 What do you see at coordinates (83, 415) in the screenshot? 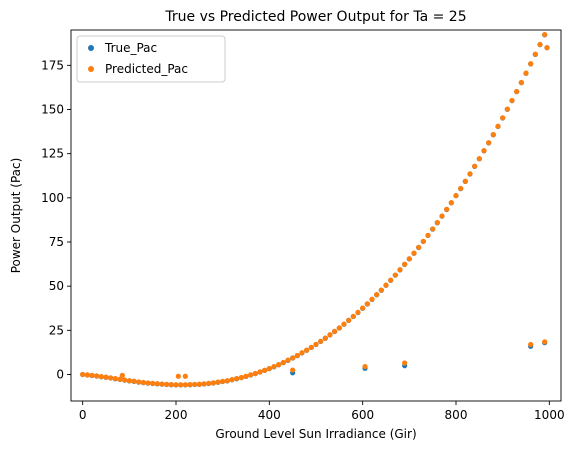
I see `x-tick-label: 0` at bounding box center [83, 415].